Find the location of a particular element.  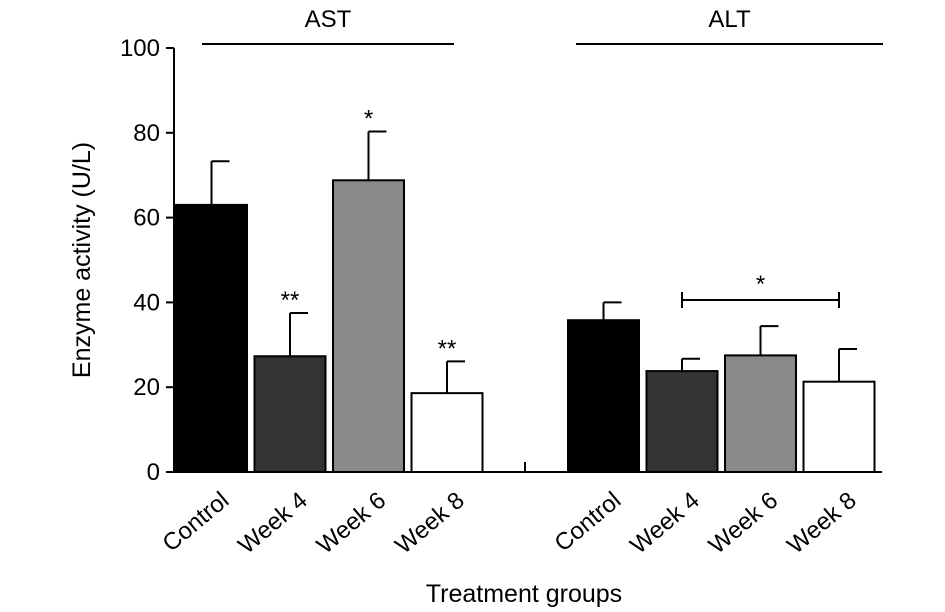

group-labels: AST ALT is located at coordinates (542, 25).